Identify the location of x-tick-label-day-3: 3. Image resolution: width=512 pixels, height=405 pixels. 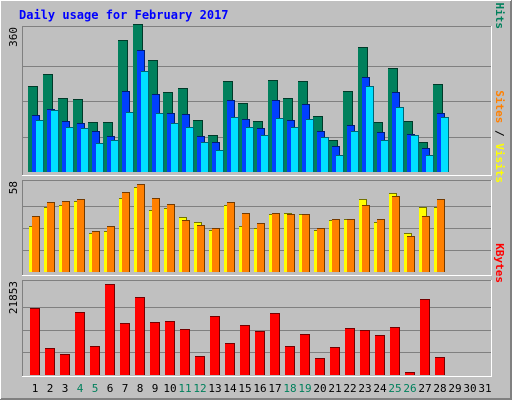
(65, 388).